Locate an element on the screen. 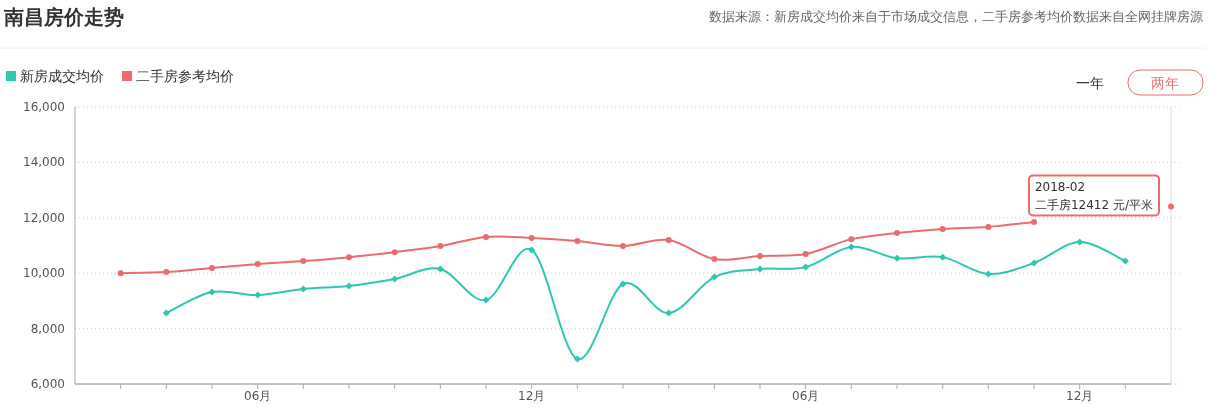  y-tick-label: 8,000 is located at coordinates (47, 328).